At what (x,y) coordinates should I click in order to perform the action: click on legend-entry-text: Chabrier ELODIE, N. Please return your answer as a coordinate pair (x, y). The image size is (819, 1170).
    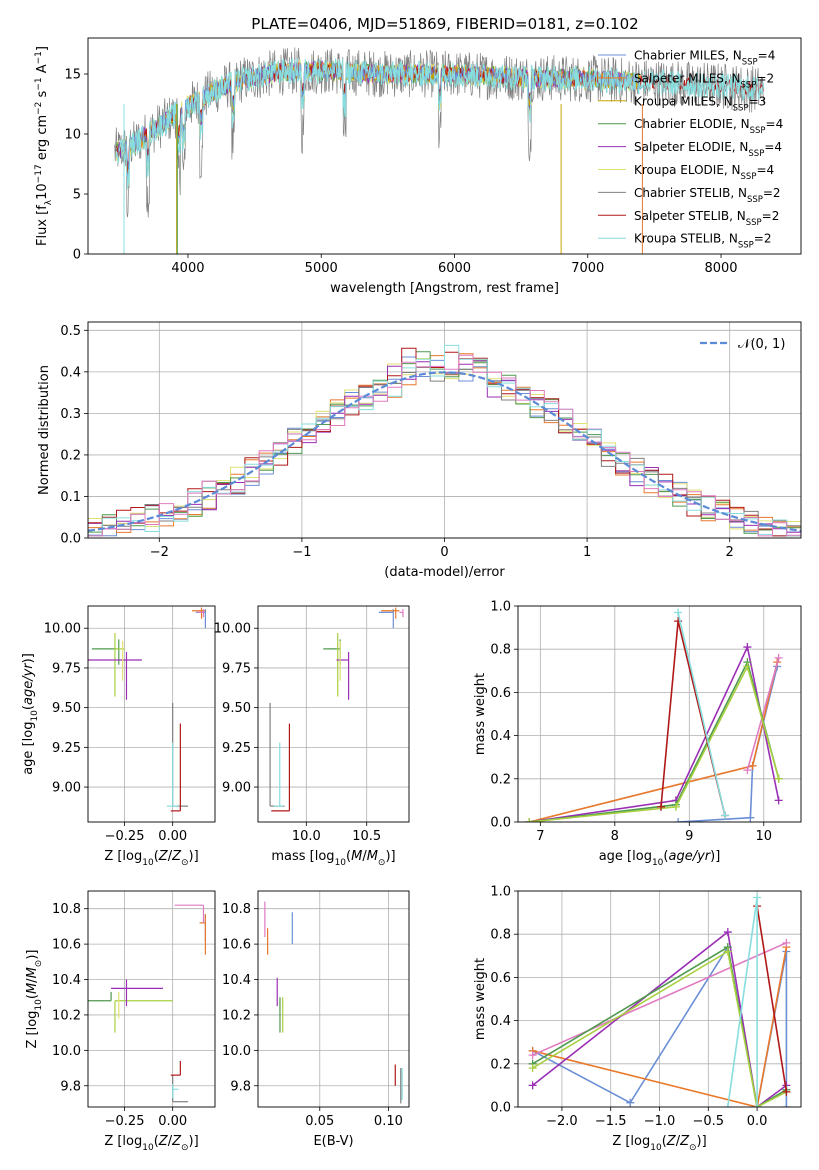
    Looking at the image, I should click on (692, 124).